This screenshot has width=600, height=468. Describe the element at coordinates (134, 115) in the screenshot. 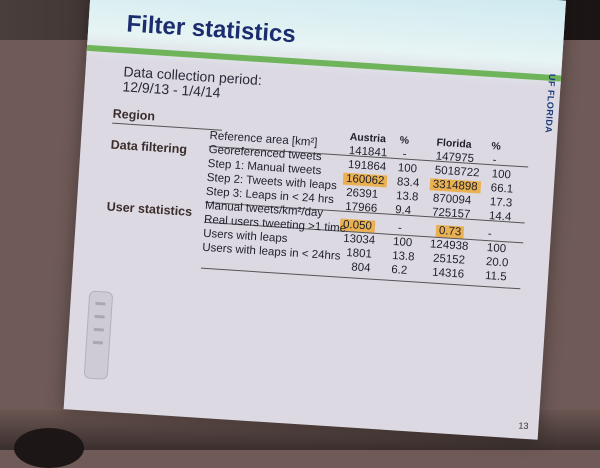

I see `header-region: Region` at that location.